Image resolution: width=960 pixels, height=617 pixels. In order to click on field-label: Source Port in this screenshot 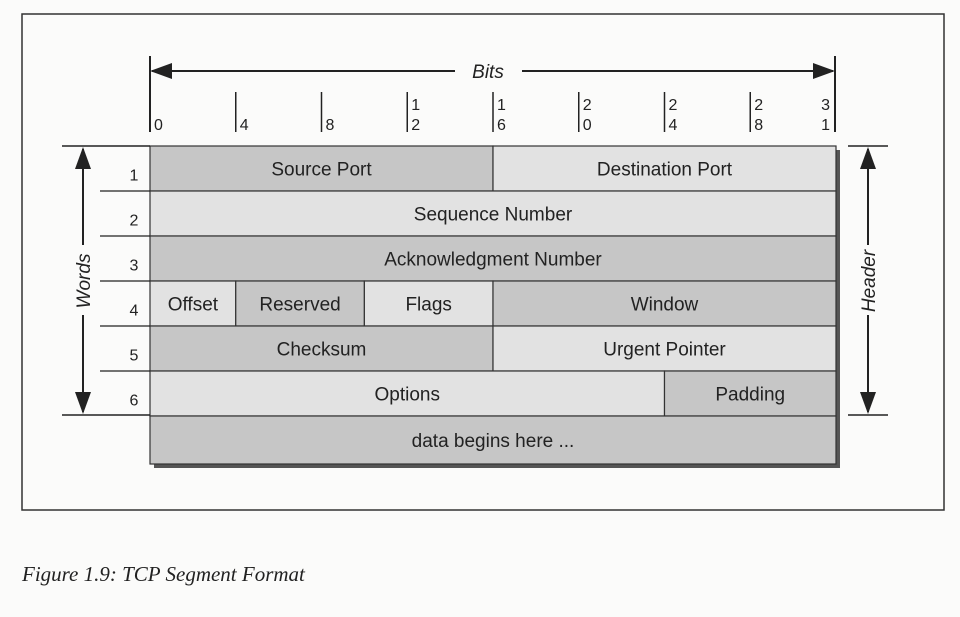, I will do `click(321, 170)`.